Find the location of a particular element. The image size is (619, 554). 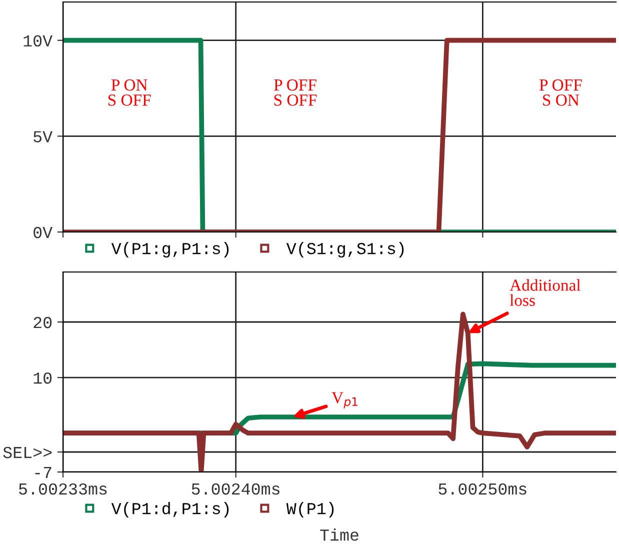

x-tick-label: 5.00250ms is located at coordinates (482, 489).